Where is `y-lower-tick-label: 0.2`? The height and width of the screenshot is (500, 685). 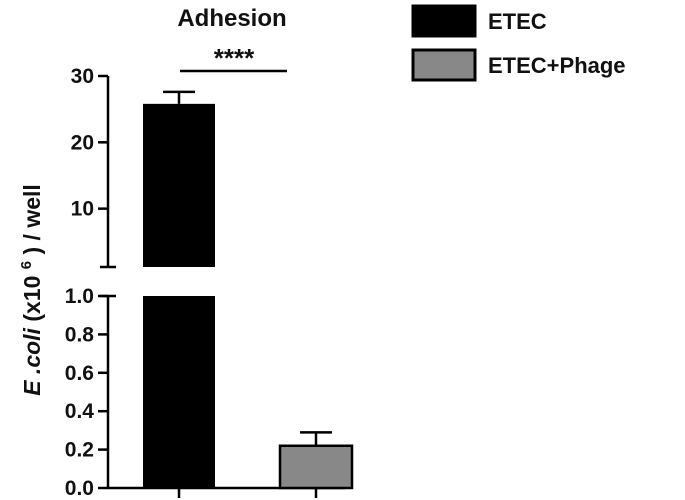 y-lower-tick-label: 0.2 is located at coordinates (79, 450).